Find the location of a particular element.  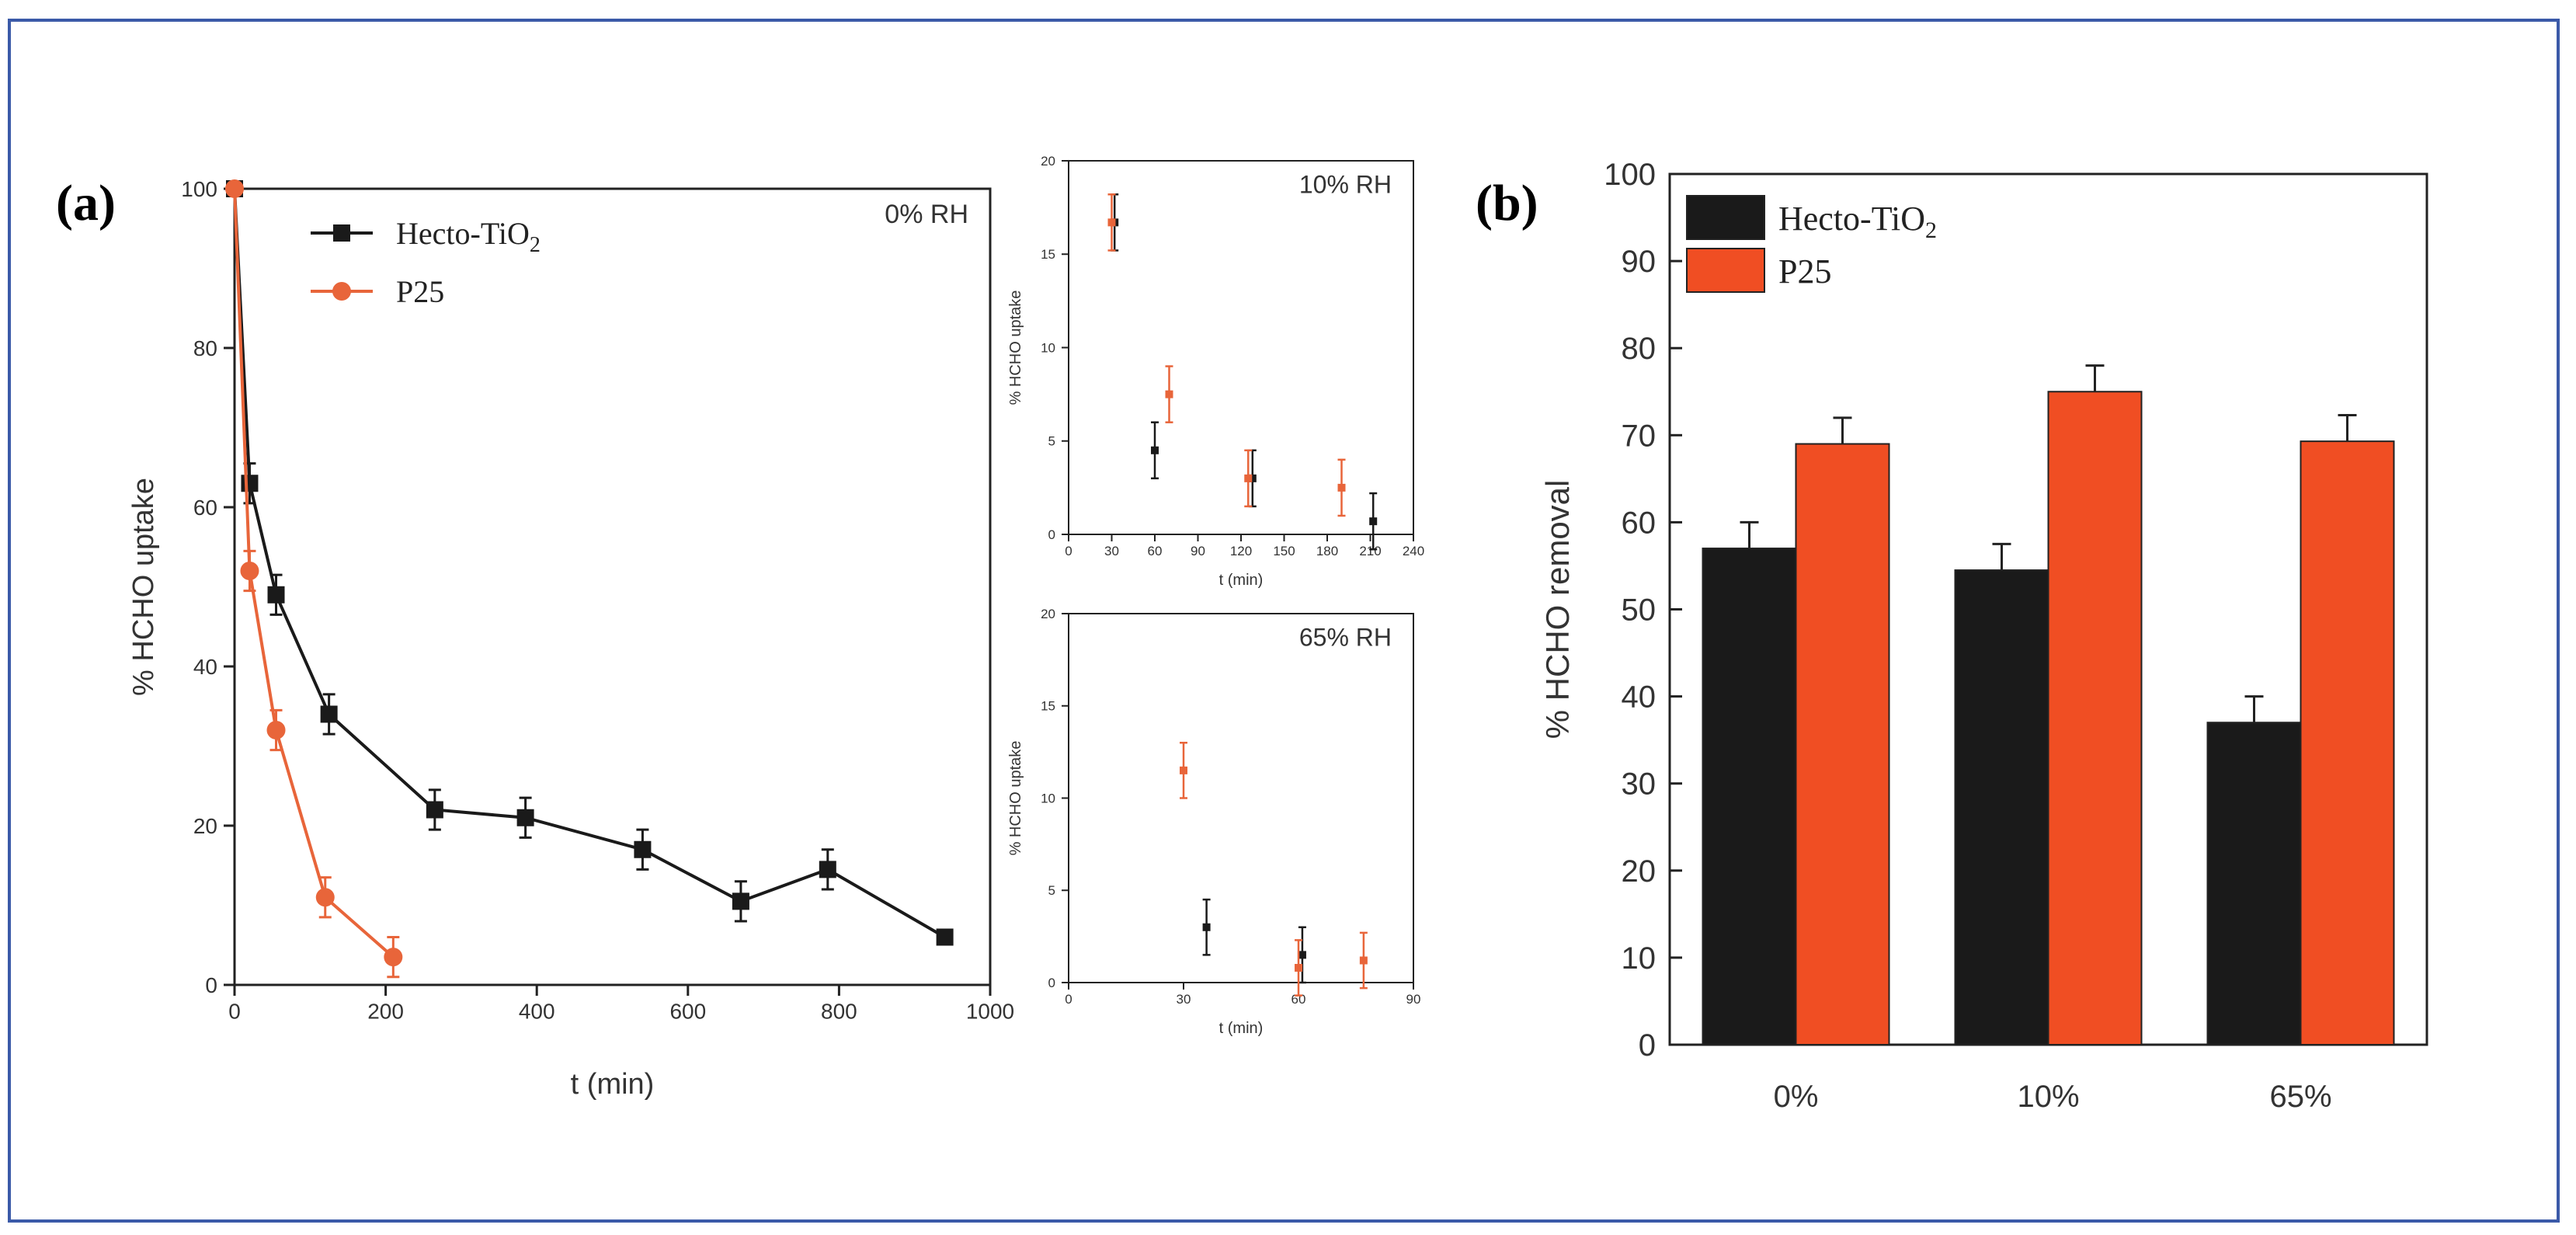

panel-a-label: (a) is located at coordinates (86, 203).